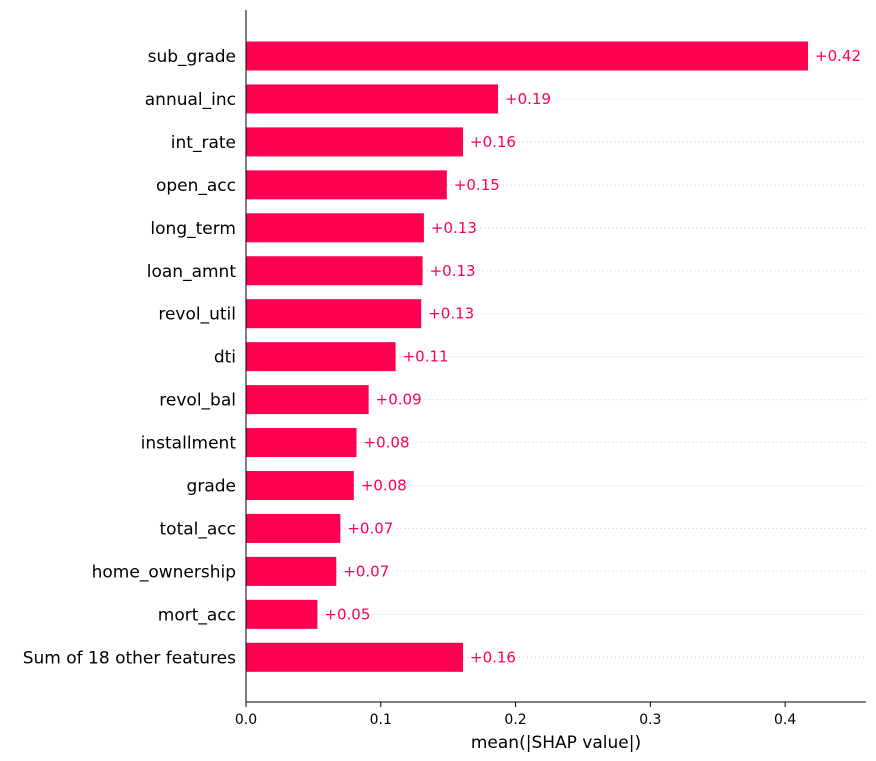 This screenshot has height=761, width=876. Describe the element at coordinates (192, 272) in the screenshot. I see `category-label-5: loan_amnt` at that location.